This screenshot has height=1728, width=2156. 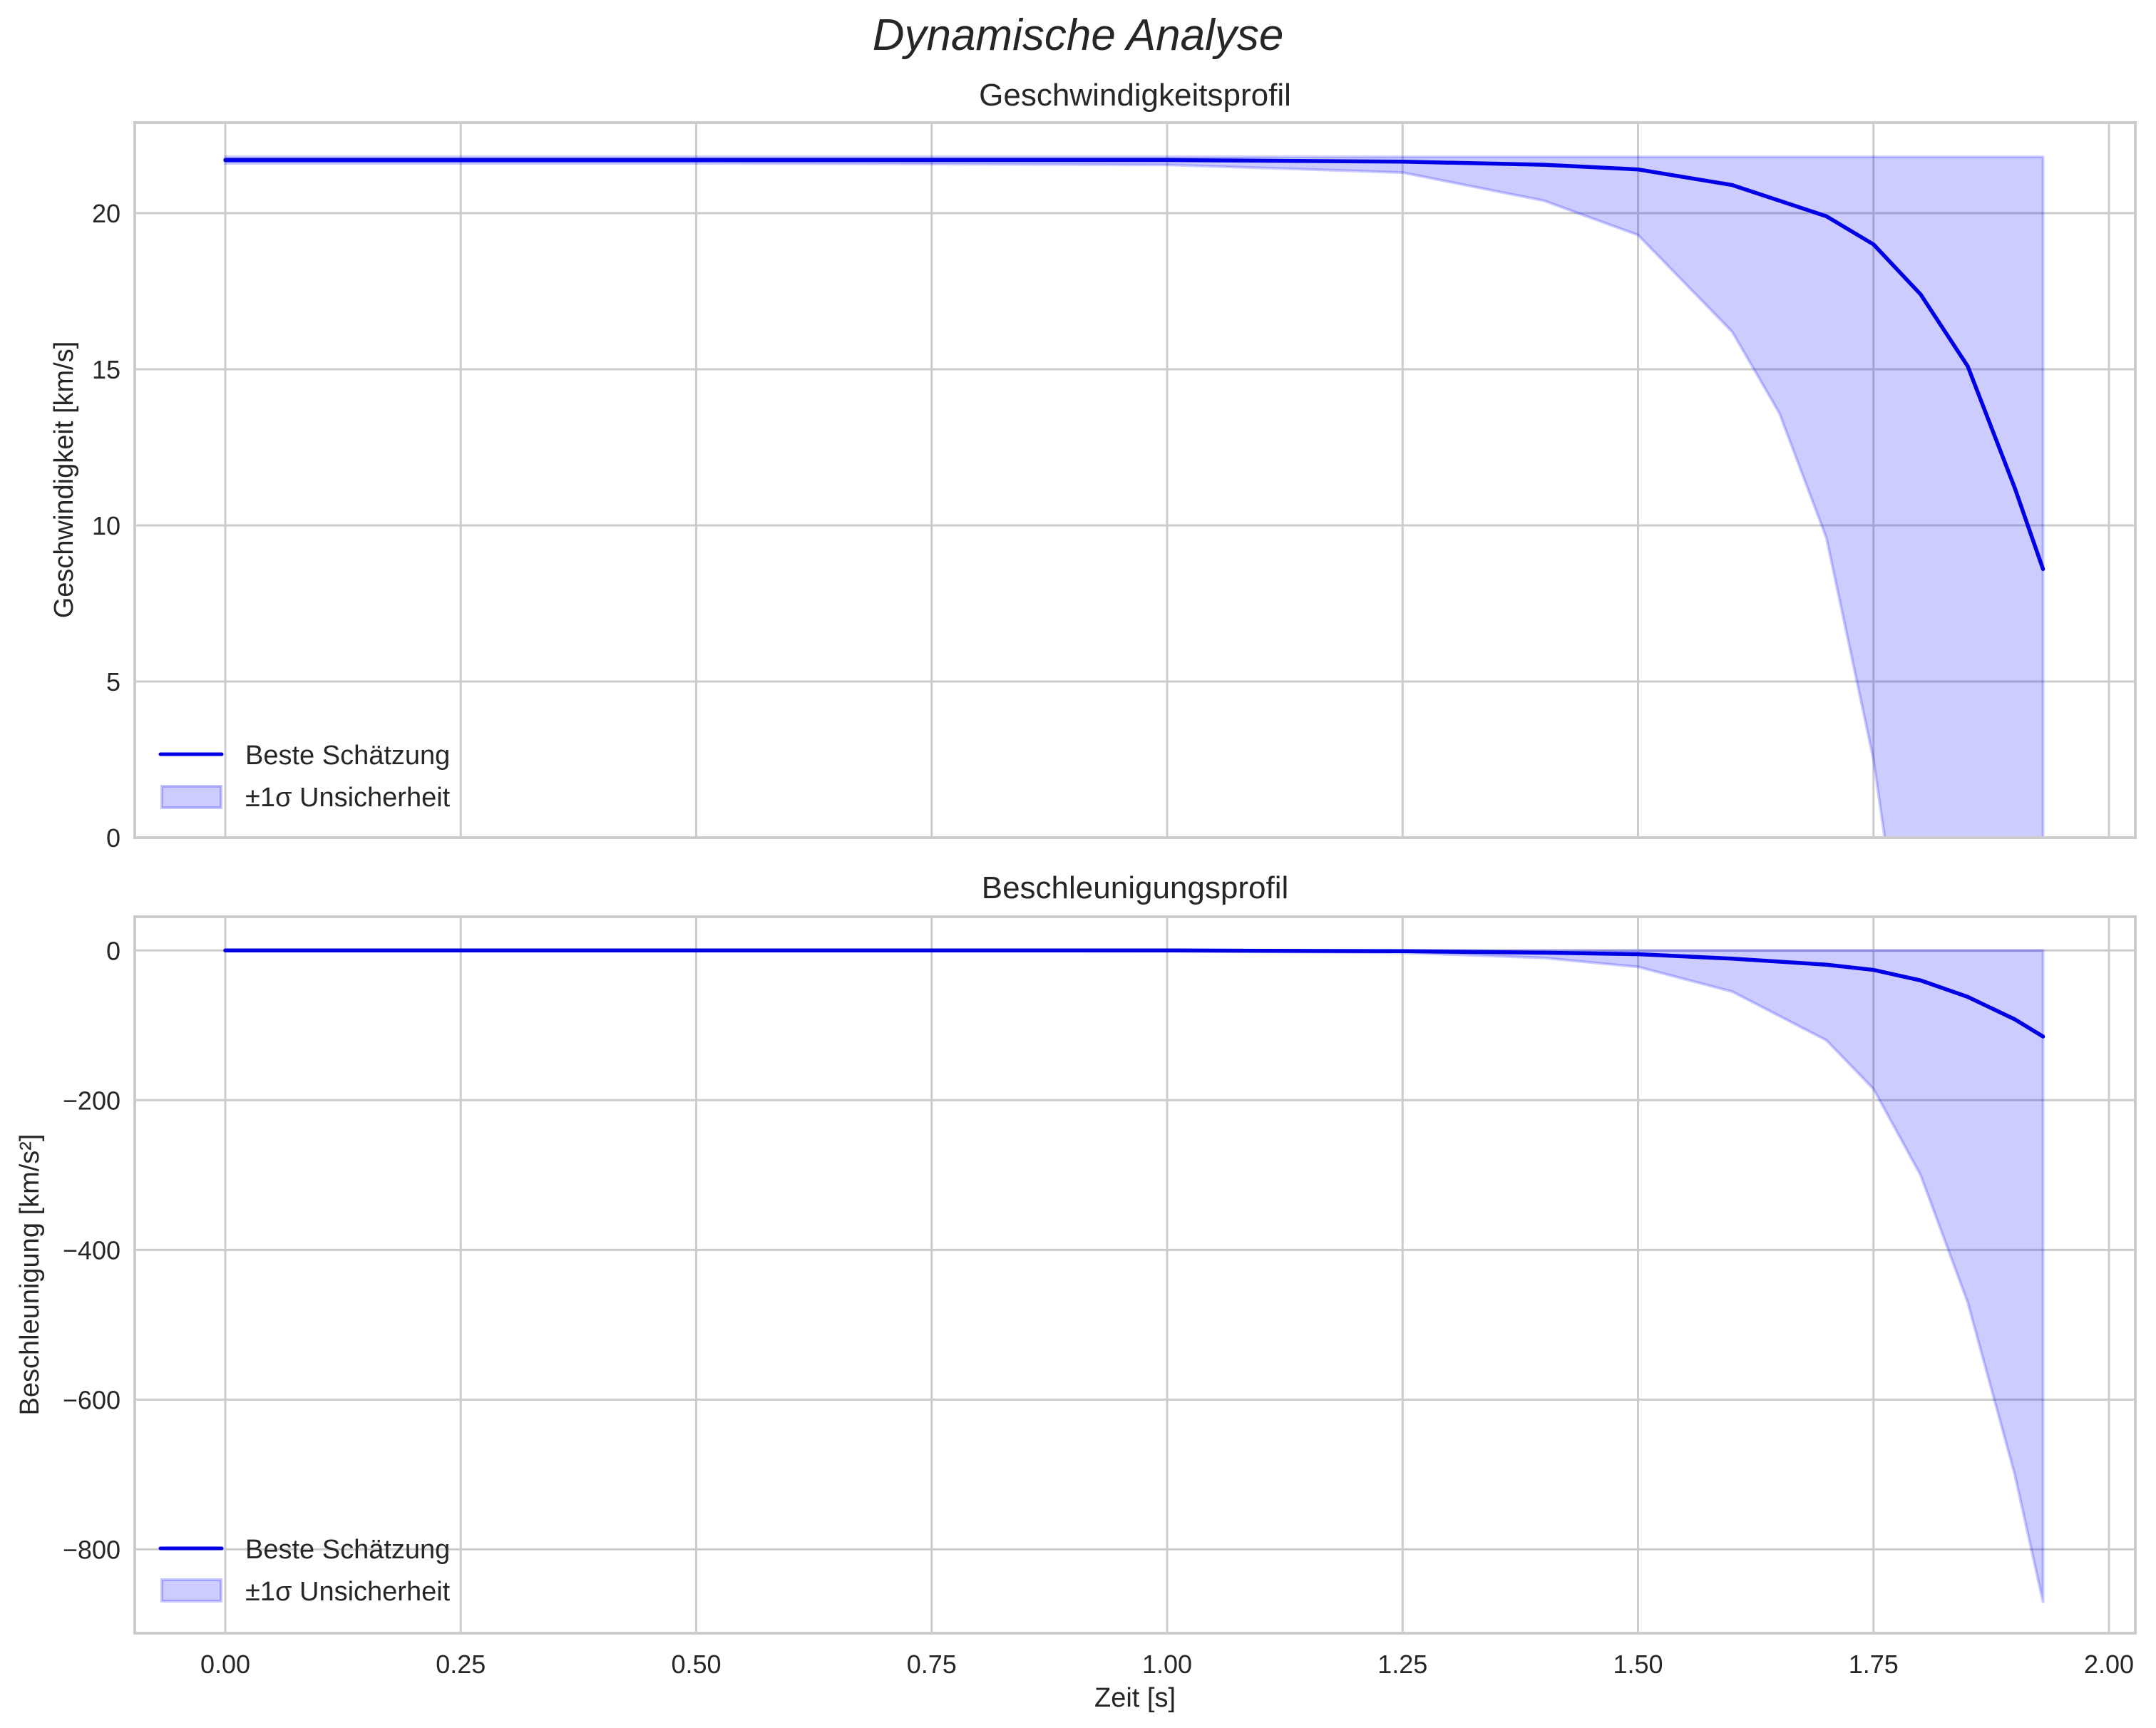 What do you see at coordinates (696, 1664) in the screenshot?
I see `x-tick-label: 0.50` at bounding box center [696, 1664].